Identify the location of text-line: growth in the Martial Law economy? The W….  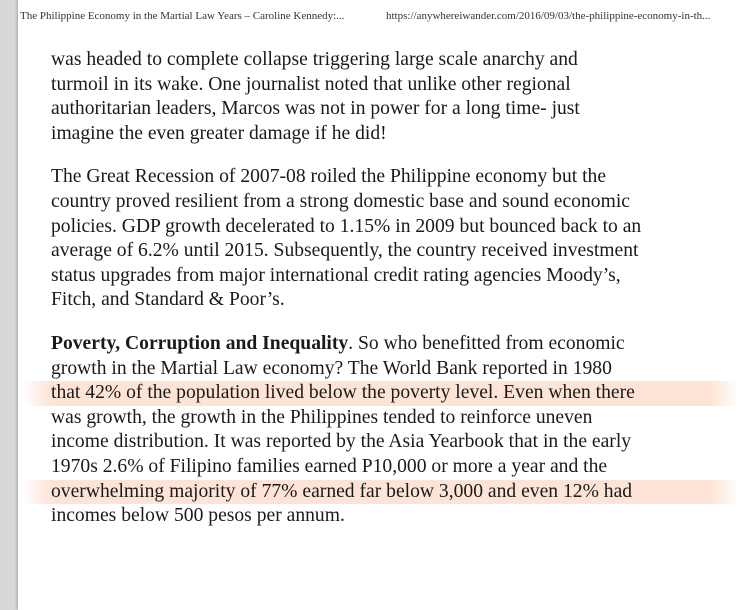
(331, 368).